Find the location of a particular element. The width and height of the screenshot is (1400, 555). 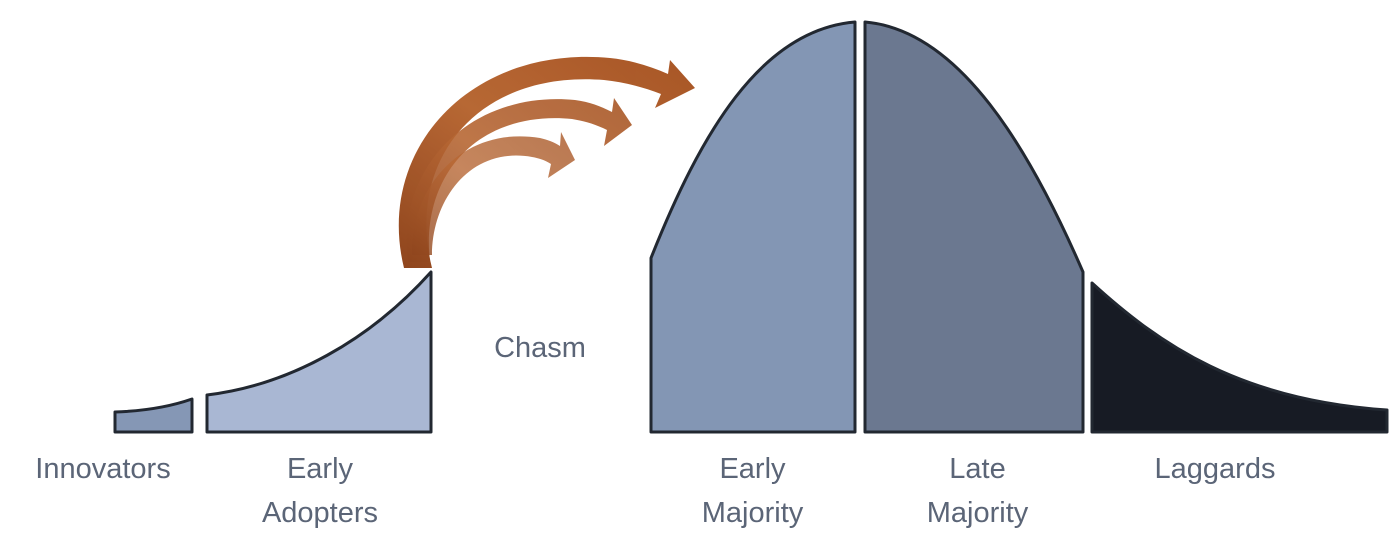

curved-arrow-icon is located at coordinates (546, 162).